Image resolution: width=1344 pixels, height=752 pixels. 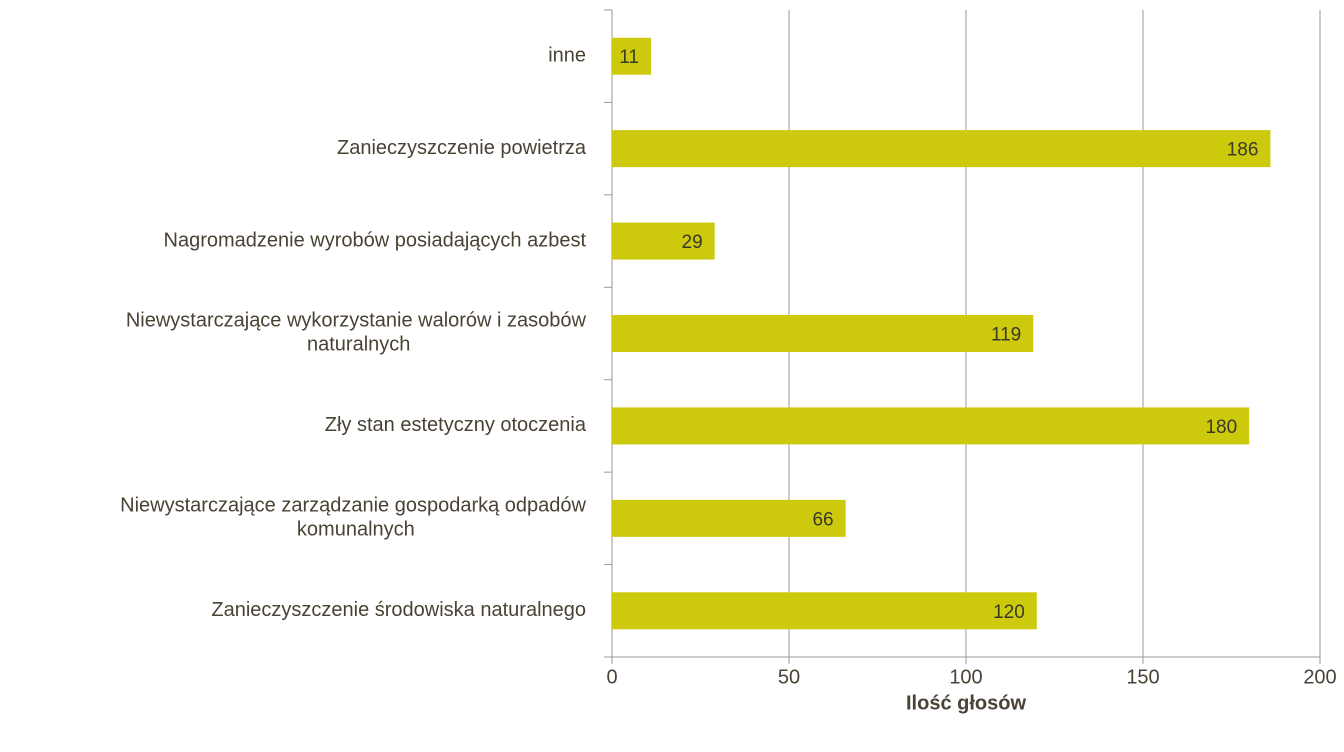 What do you see at coordinates (456, 425) in the screenshot?
I see `y-tick-label: Zły stan estetyczny otoczenia` at bounding box center [456, 425].